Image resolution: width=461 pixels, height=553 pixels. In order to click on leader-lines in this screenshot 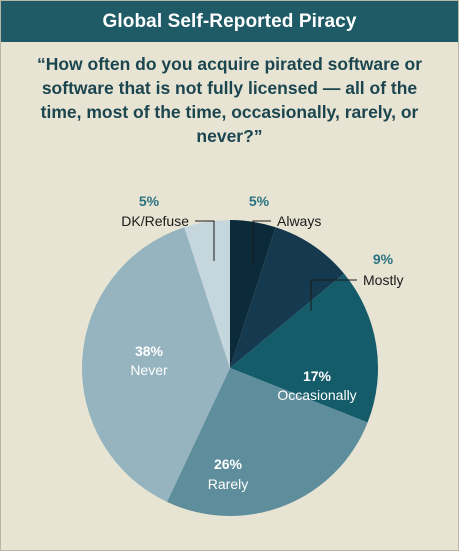, I will do `click(276, 265)`.